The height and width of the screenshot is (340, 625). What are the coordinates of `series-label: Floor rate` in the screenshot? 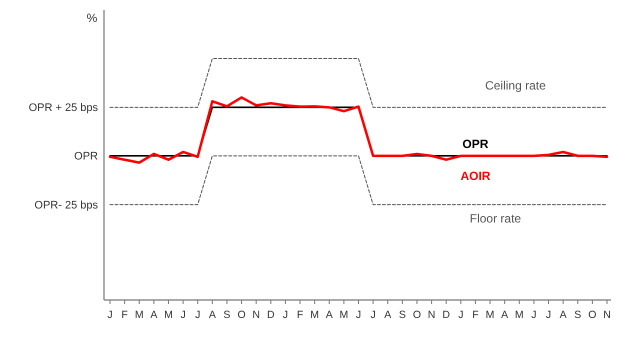 It's located at (496, 219).